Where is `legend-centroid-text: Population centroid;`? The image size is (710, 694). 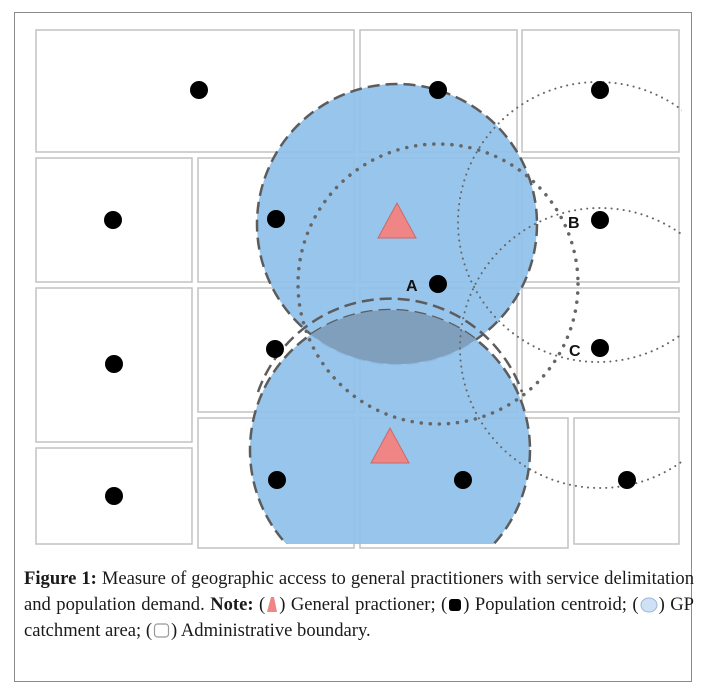
legend-centroid-text: Population centroid; is located at coordinates (550, 604).